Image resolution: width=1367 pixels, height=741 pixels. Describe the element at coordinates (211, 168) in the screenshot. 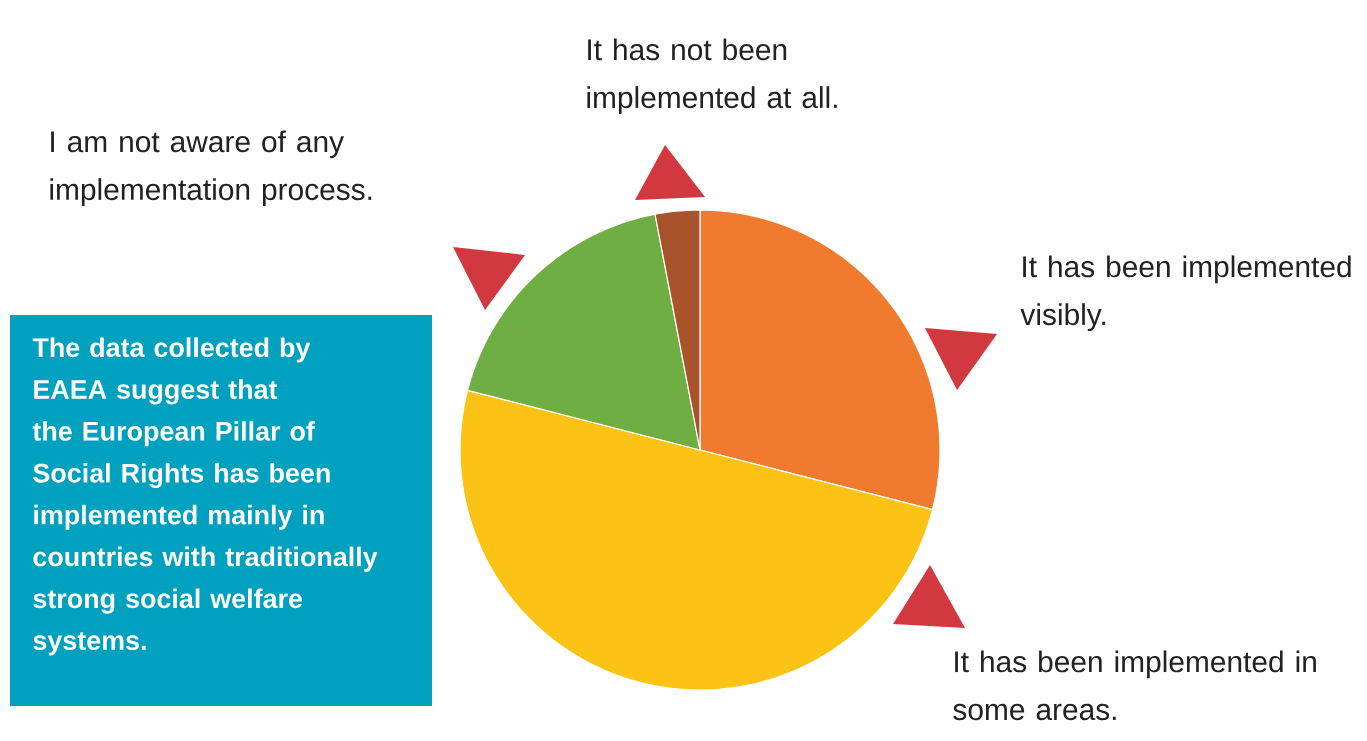

I see `slice-label: I am not aware of any implementation process.` at that location.